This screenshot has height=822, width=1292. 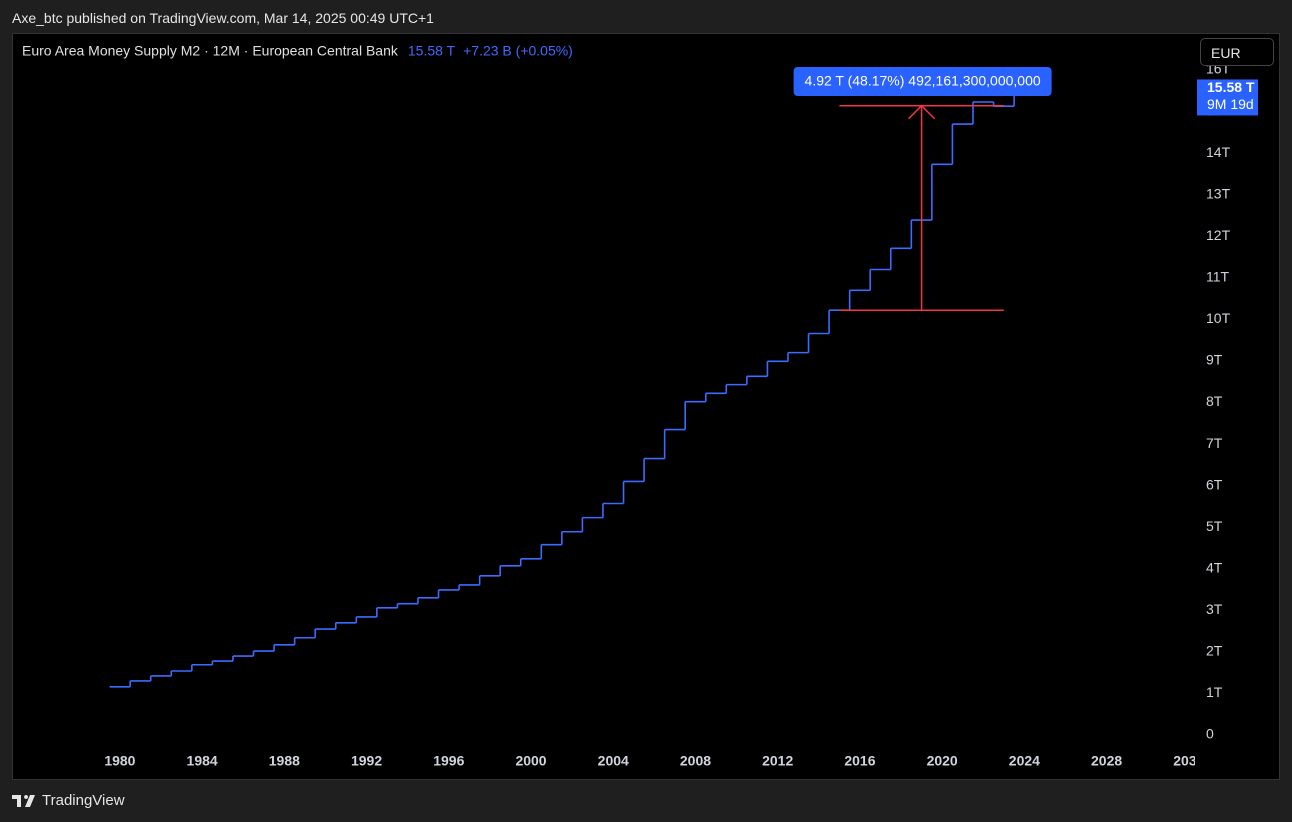 I want to click on x-tick-label: 2028, so click(x=1106, y=761).